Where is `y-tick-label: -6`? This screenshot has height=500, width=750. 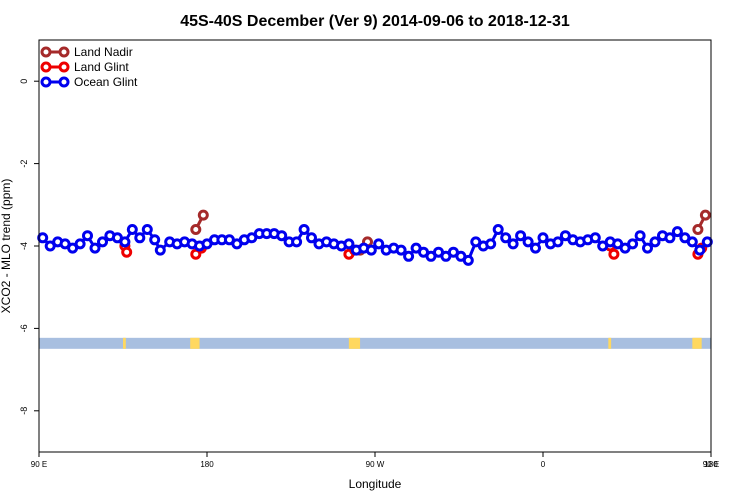
y-tick-label: -6 is located at coordinates (24, 328).